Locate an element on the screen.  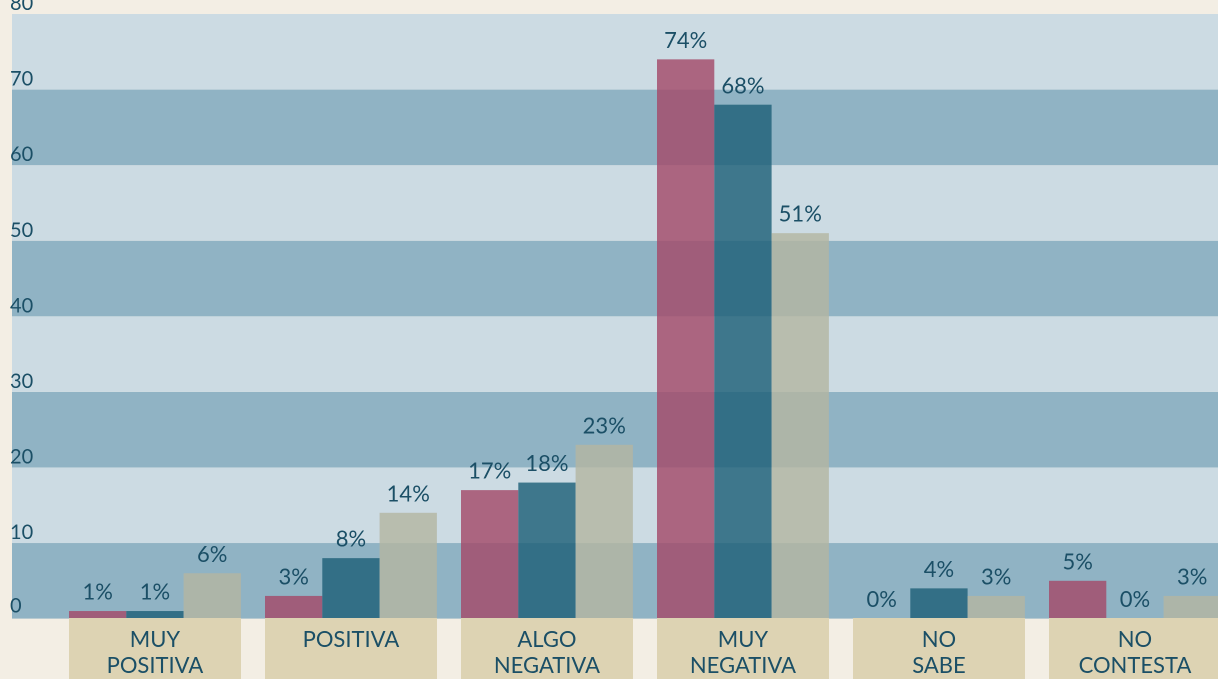
category-box: POSITIVA is located at coordinates (351, 648).